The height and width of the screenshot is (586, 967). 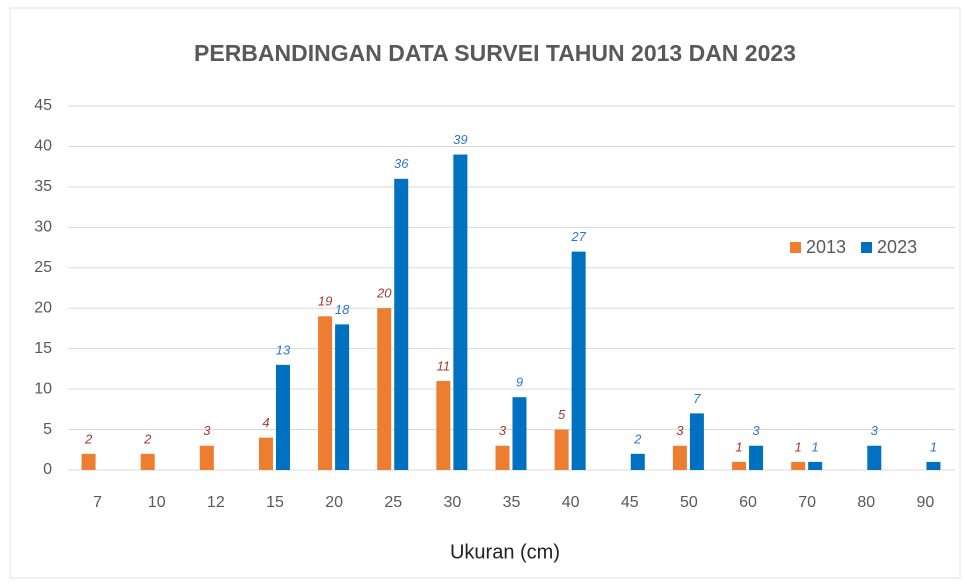 What do you see at coordinates (43, 105) in the screenshot?
I see `y-tick-label: 45` at bounding box center [43, 105].